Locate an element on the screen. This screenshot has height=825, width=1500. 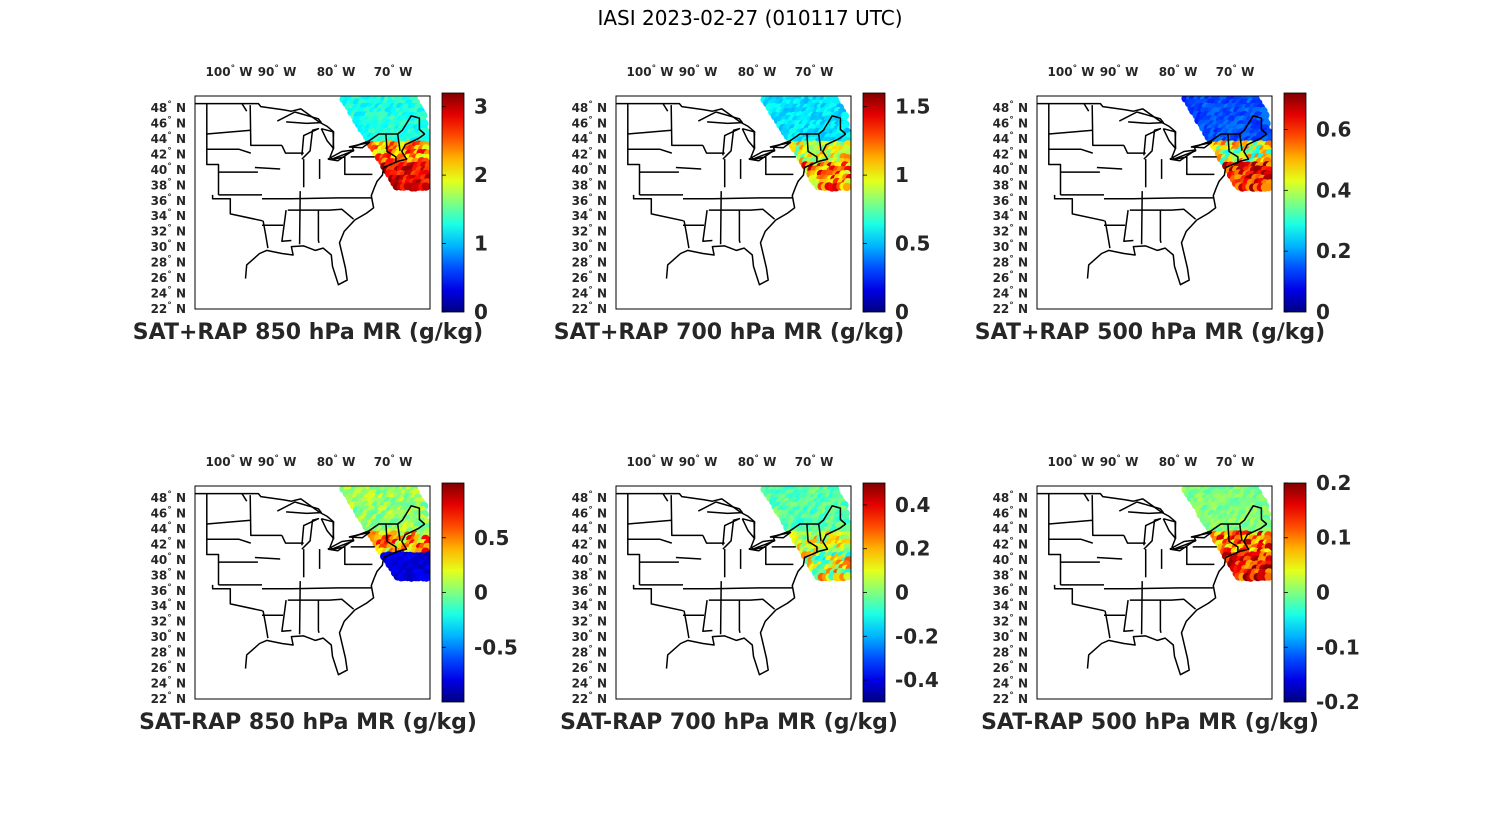
colorbar-tick-label: 0.2 is located at coordinates (1333, 483).